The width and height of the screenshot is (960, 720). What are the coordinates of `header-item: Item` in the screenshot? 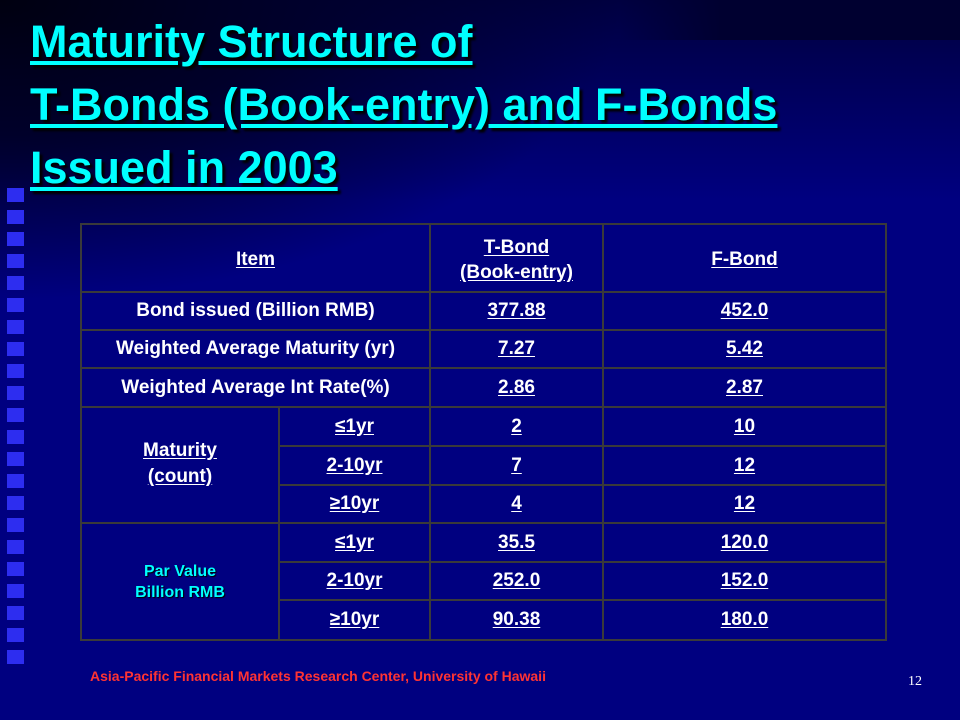 It's located at (255, 258).